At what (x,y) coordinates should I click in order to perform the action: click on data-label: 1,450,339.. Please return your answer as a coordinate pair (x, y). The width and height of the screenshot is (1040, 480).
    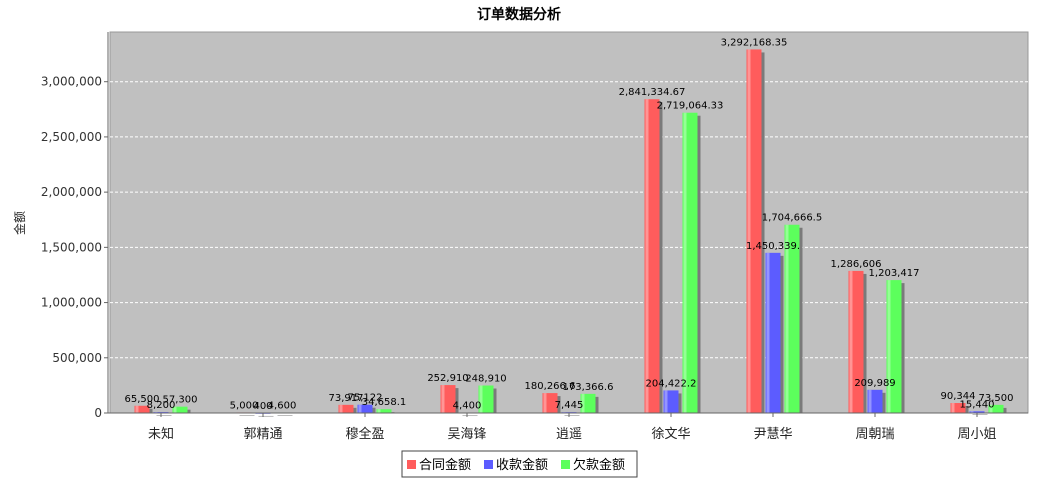
    Looking at the image, I should click on (773, 246).